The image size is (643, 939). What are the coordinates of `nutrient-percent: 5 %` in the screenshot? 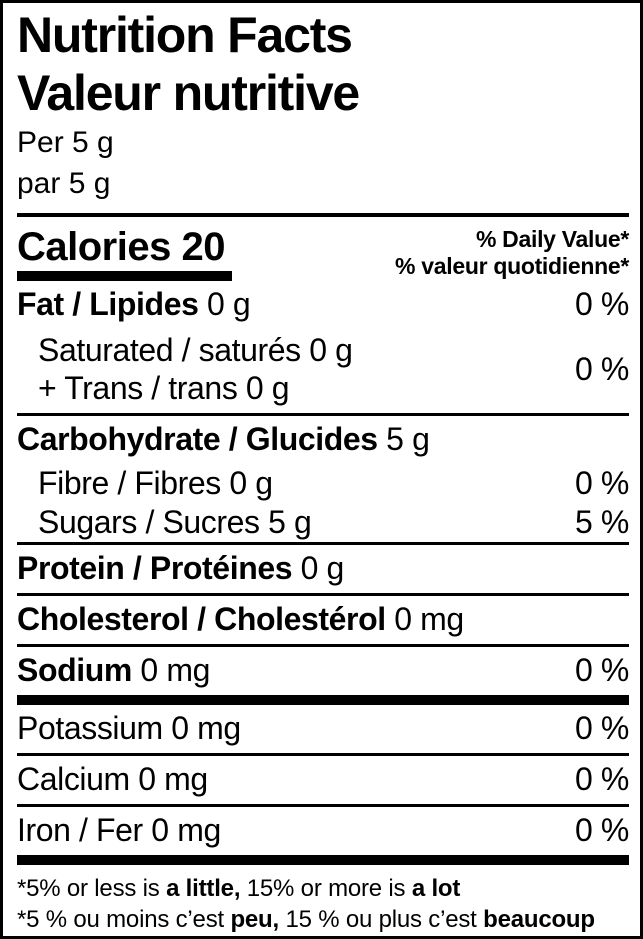 It's located at (602, 522).